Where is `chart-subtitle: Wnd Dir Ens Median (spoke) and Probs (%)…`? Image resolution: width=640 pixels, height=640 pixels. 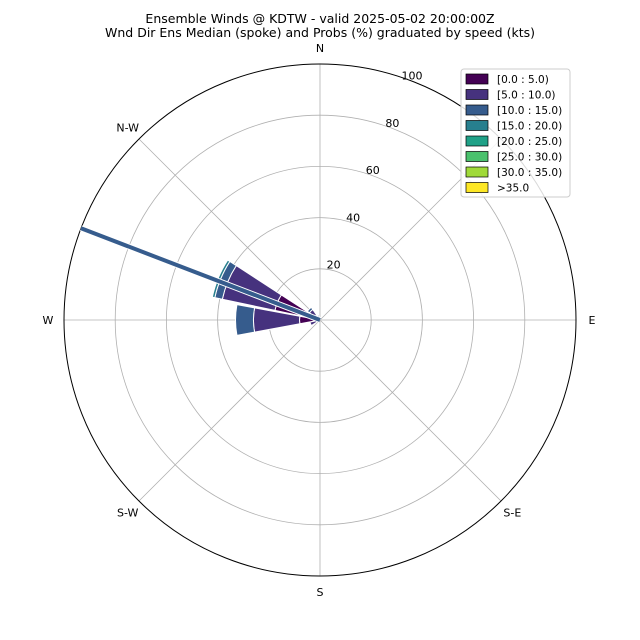 chart-subtitle: Wnd Dir Ens Median (spoke) and Probs (%)… is located at coordinates (320, 32).